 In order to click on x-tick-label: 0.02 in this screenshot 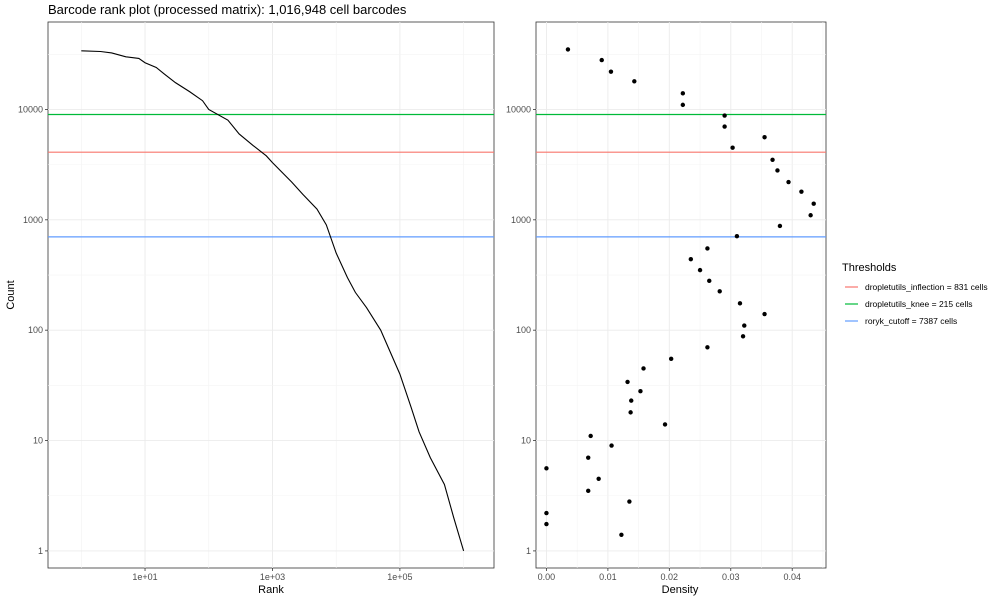, I will do `click(670, 577)`.